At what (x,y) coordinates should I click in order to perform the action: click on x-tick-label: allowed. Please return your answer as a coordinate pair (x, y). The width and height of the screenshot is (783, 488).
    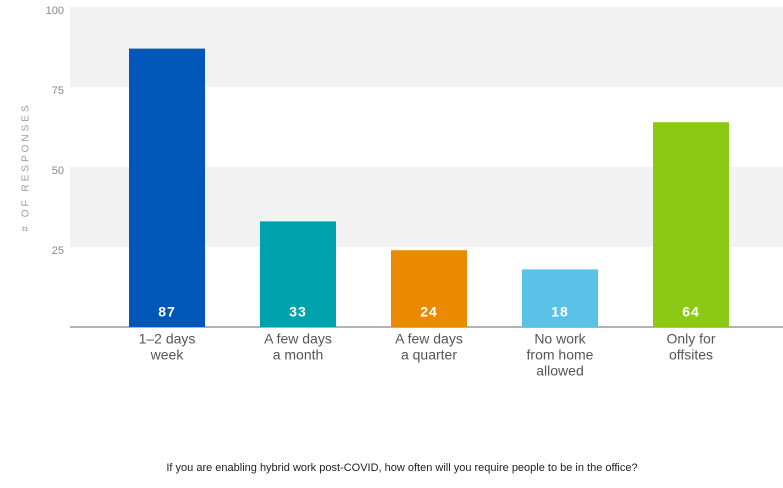
    Looking at the image, I should click on (559, 371).